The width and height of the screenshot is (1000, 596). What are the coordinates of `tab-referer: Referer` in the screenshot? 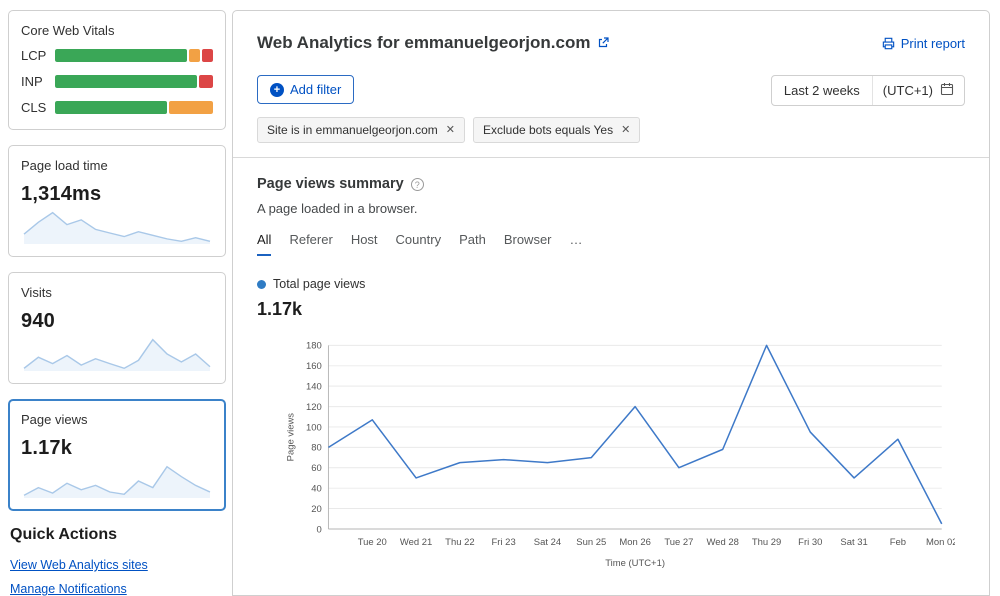 It's located at (311, 239).